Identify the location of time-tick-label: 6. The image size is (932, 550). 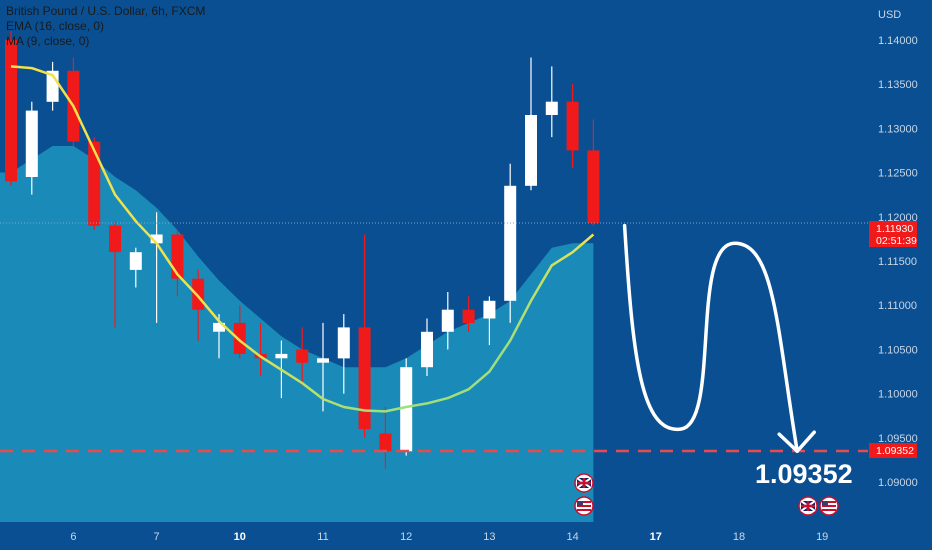
(73, 537).